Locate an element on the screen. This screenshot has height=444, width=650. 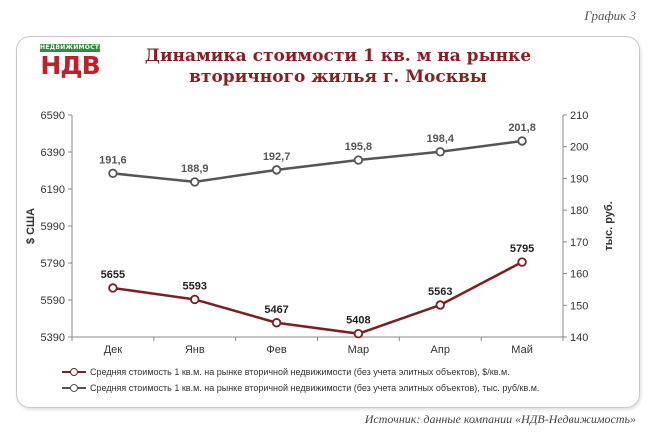
data-label-usd: 5795 is located at coordinates (522, 249).